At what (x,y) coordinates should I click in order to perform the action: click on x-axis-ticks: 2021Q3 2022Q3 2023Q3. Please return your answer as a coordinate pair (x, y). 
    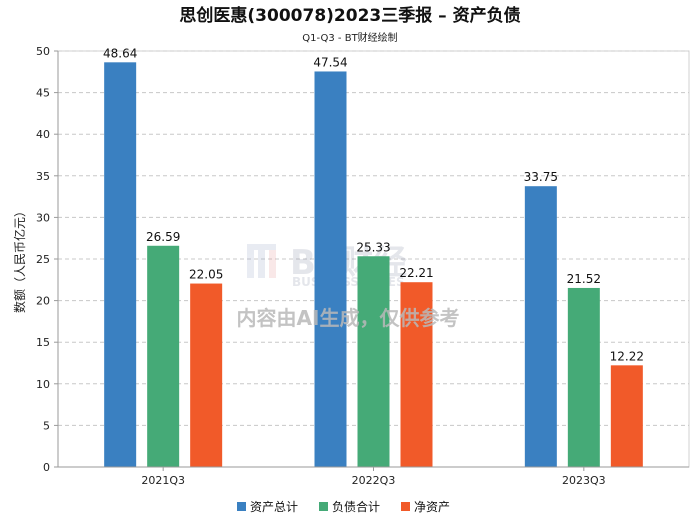
    Looking at the image, I should click on (373, 477).